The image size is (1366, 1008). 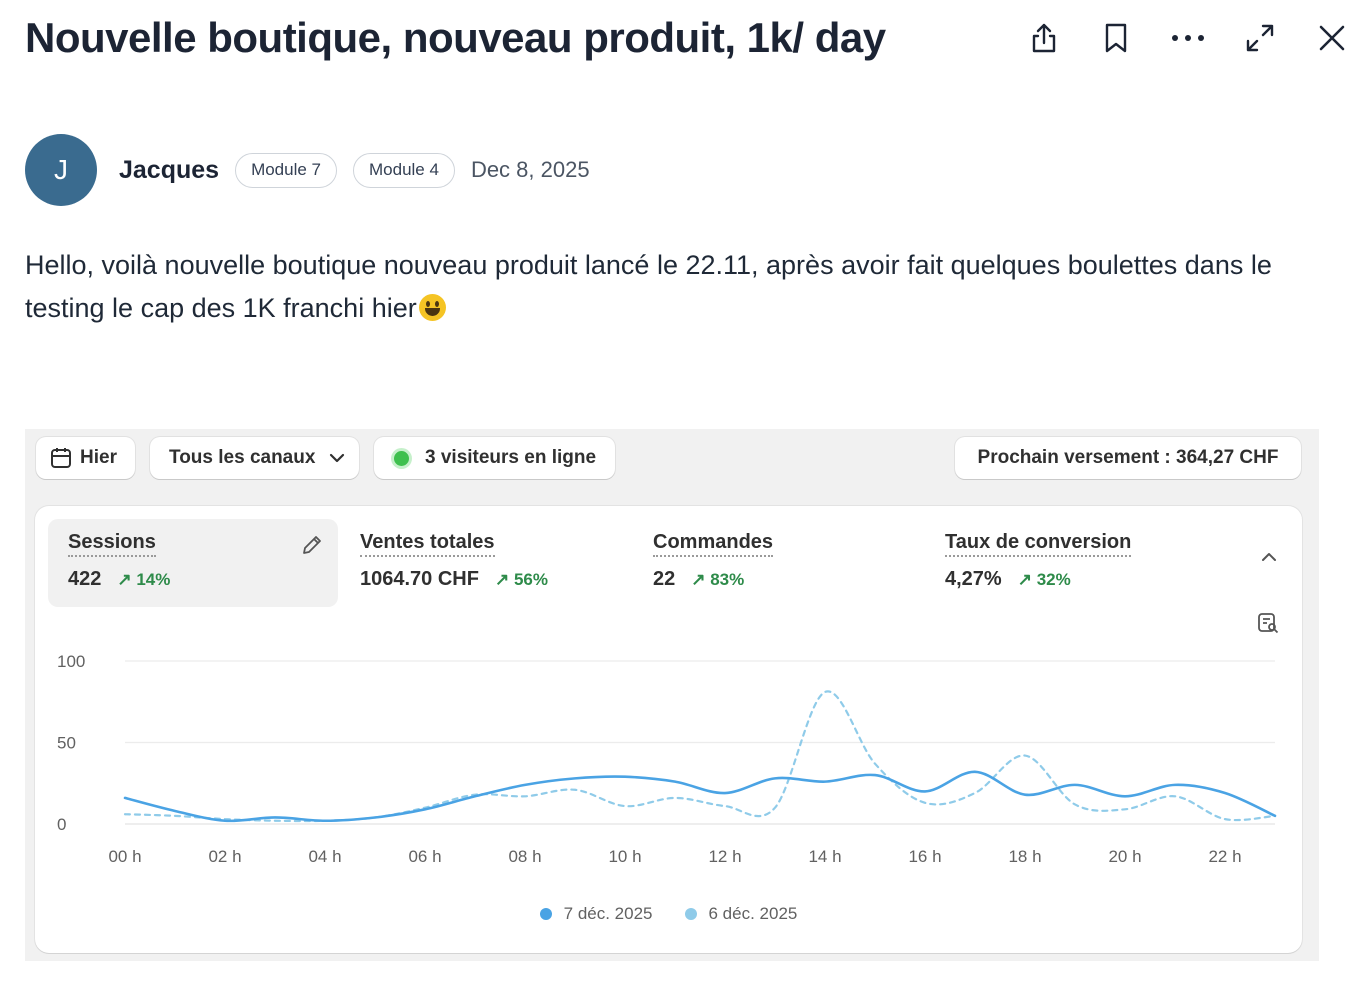 I want to click on author-name: Jacques, so click(x=169, y=169).